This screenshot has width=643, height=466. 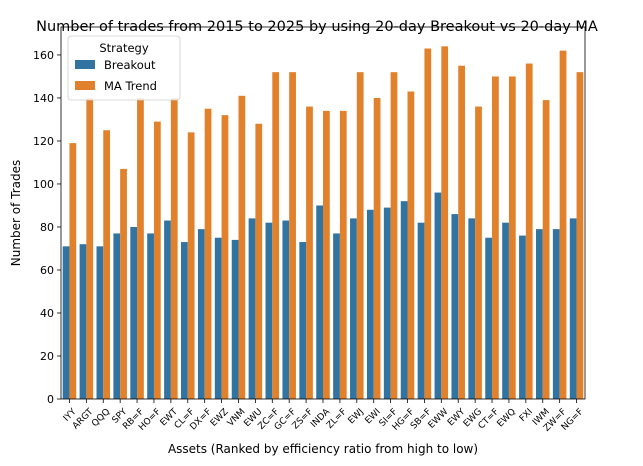 What do you see at coordinates (336, 316) in the screenshot?
I see `bar-breakout-zl-f` at bounding box center [336, 316].